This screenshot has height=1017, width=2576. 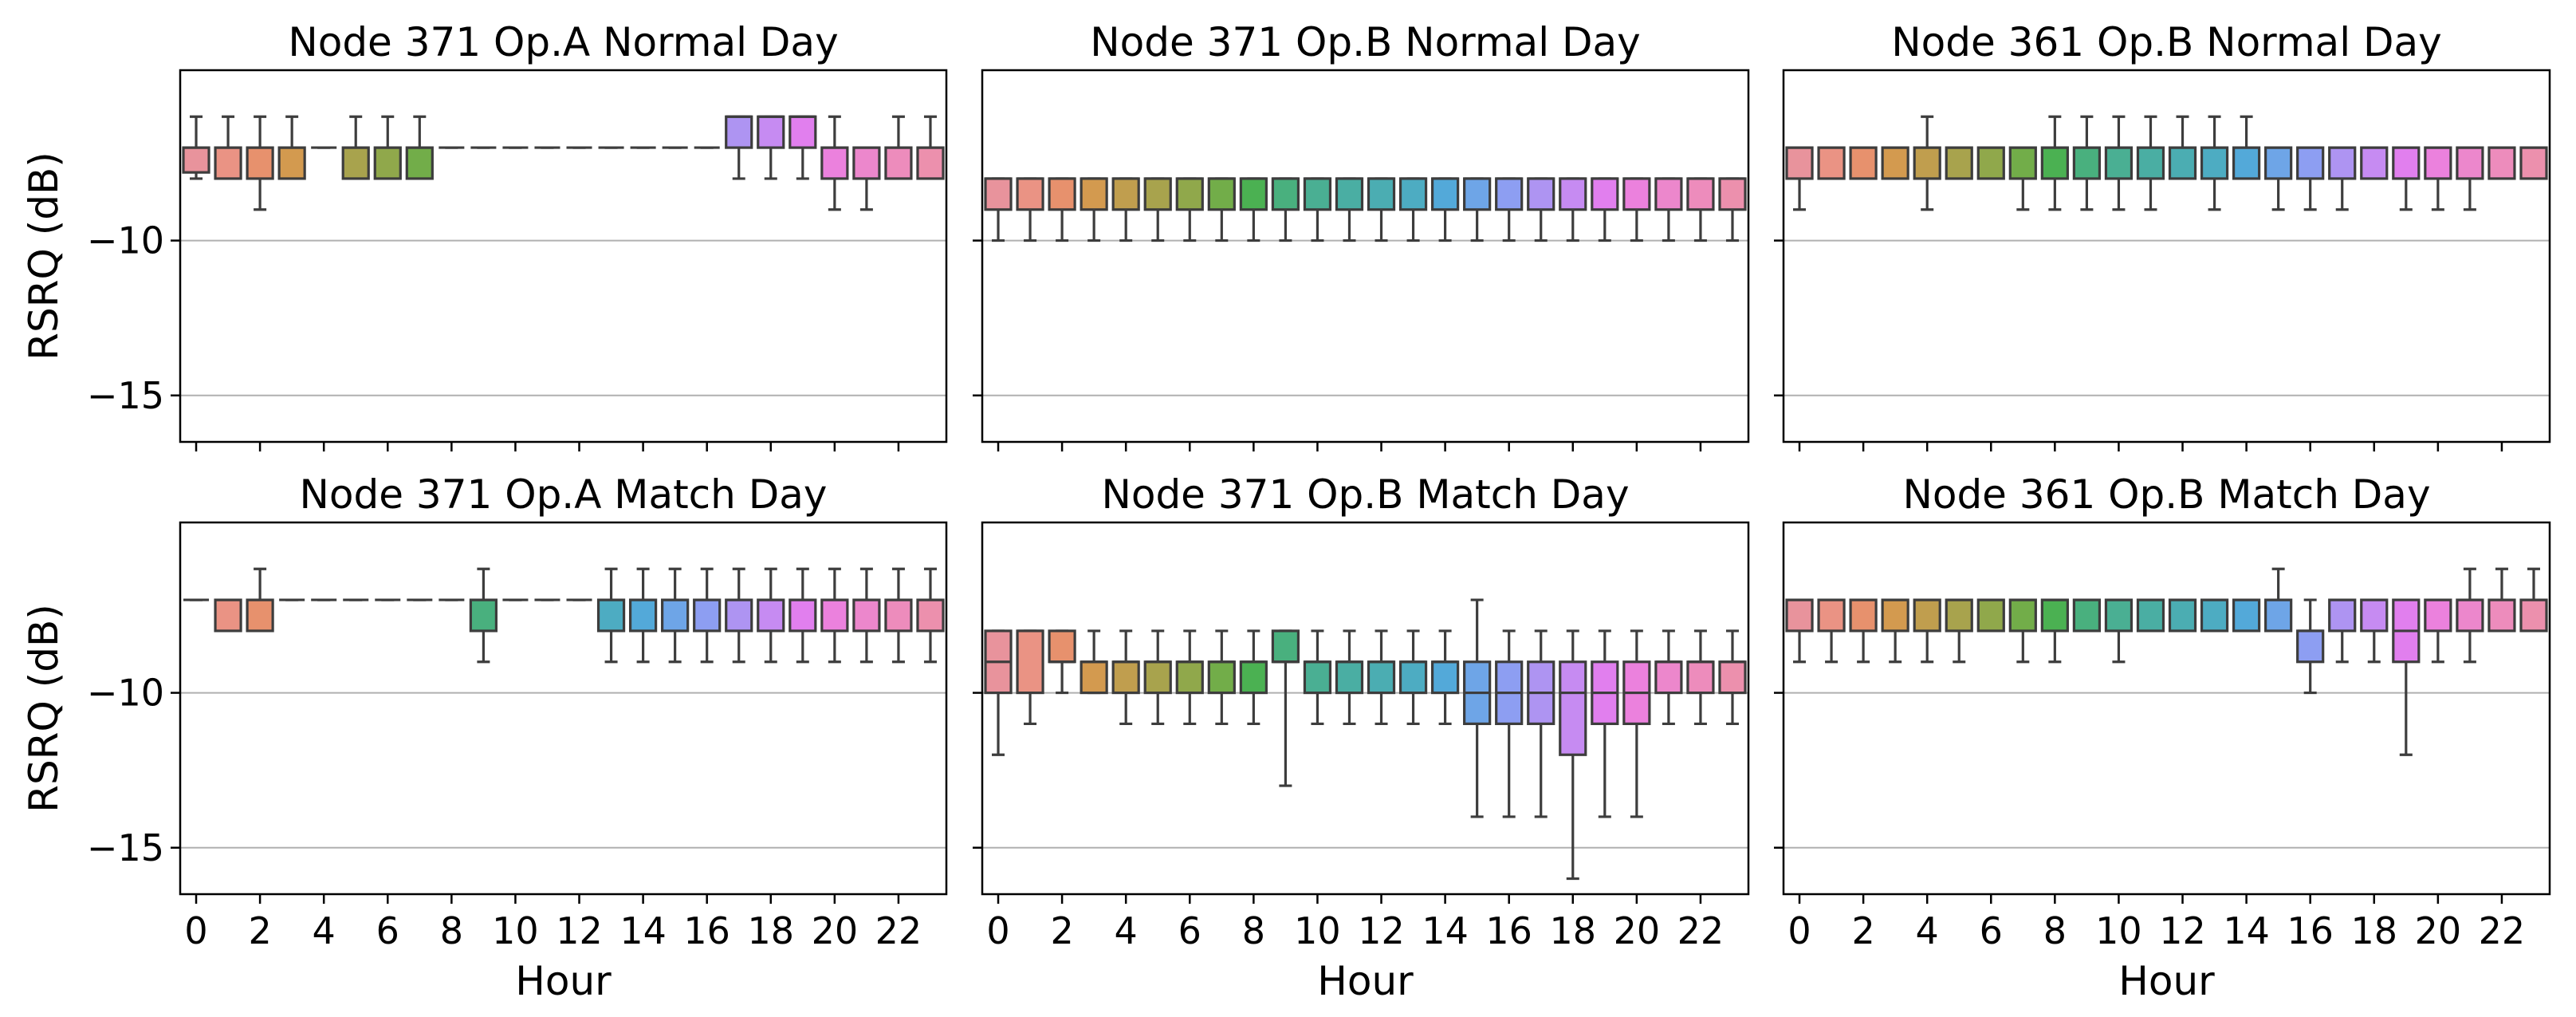 I want to click on x-tick-label: 4, so click(x=1927, y=930).